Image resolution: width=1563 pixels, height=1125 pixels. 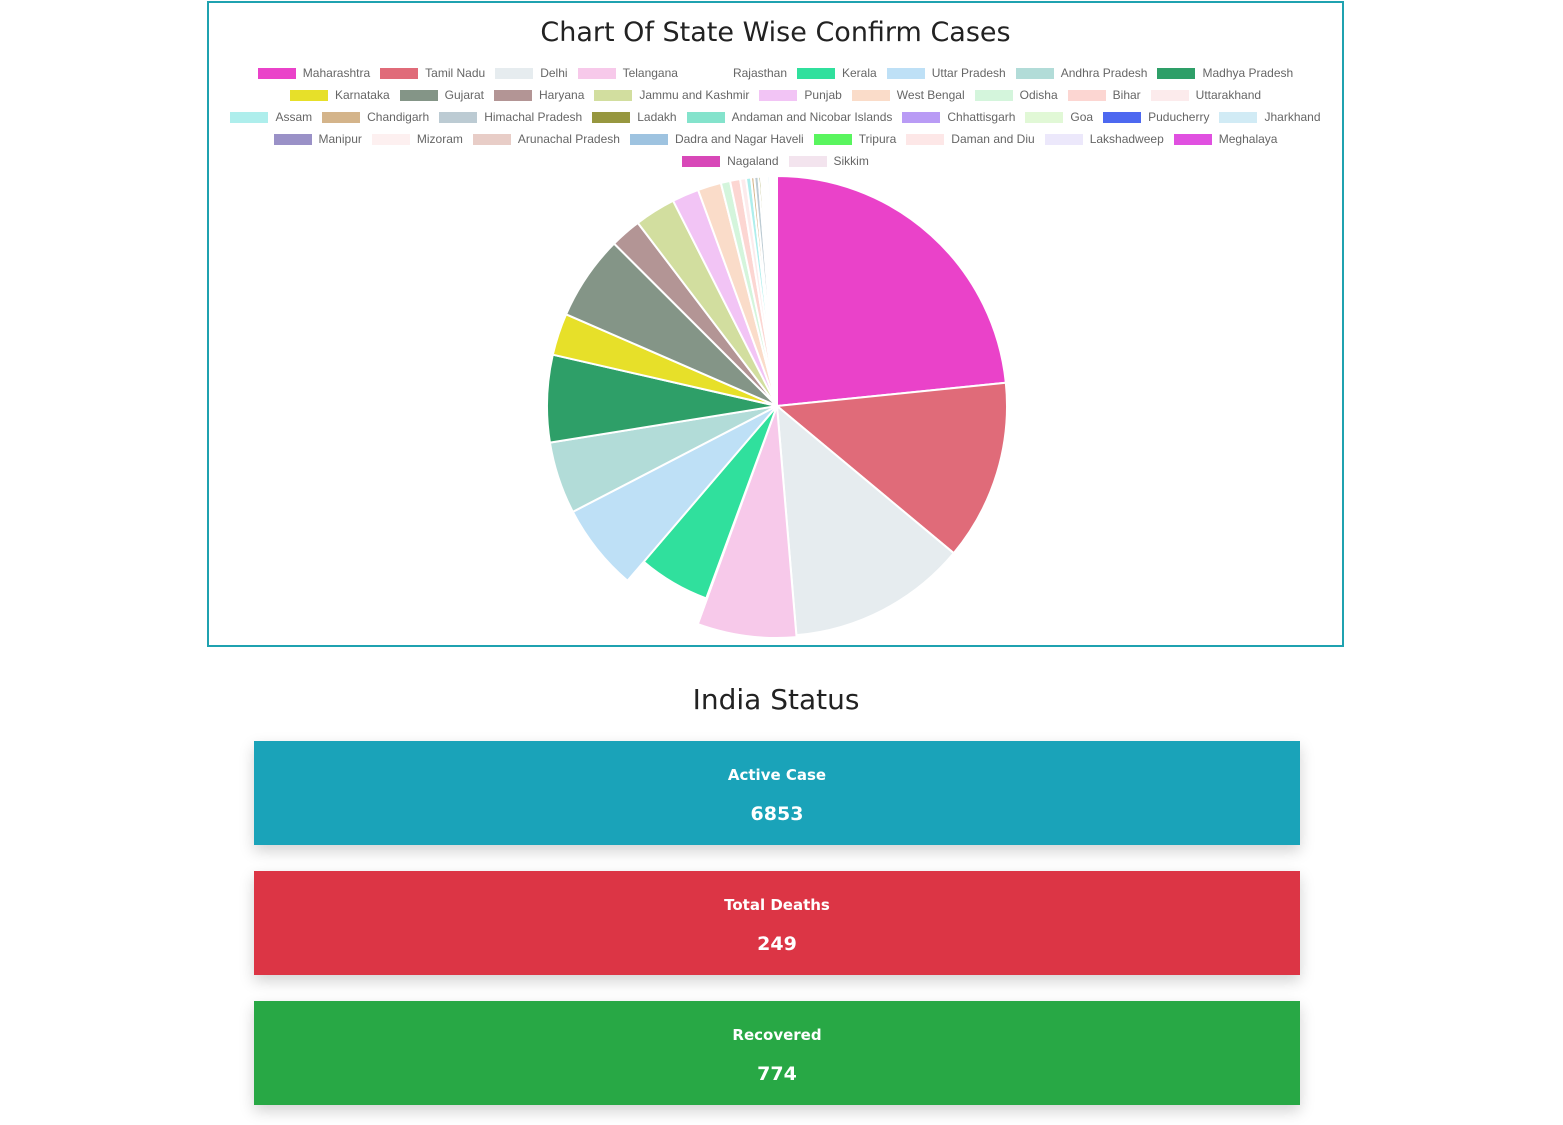 I want to click on active-case-label: Active Case, so click(x=777, y=775).